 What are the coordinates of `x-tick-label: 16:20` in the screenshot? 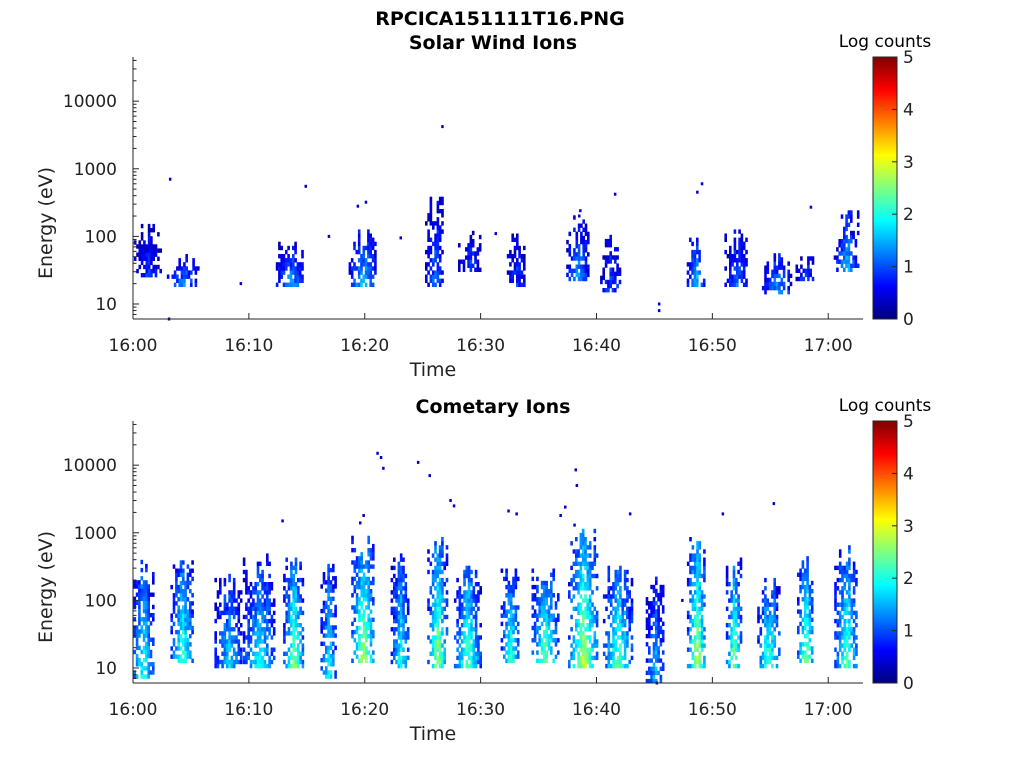 It's located at (364, 346).